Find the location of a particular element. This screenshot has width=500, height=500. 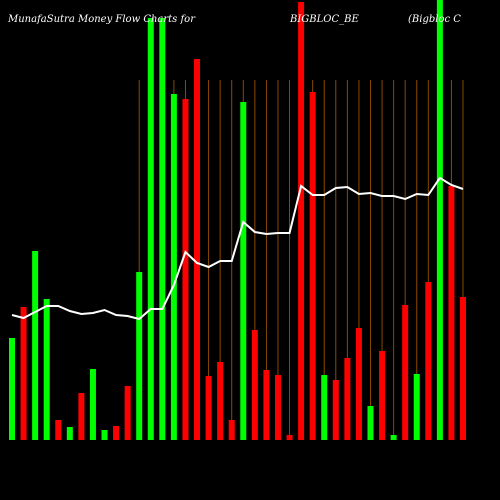

chart-title: MunafaSutra Money Flow Charts for is located at coordinates (101, 19).